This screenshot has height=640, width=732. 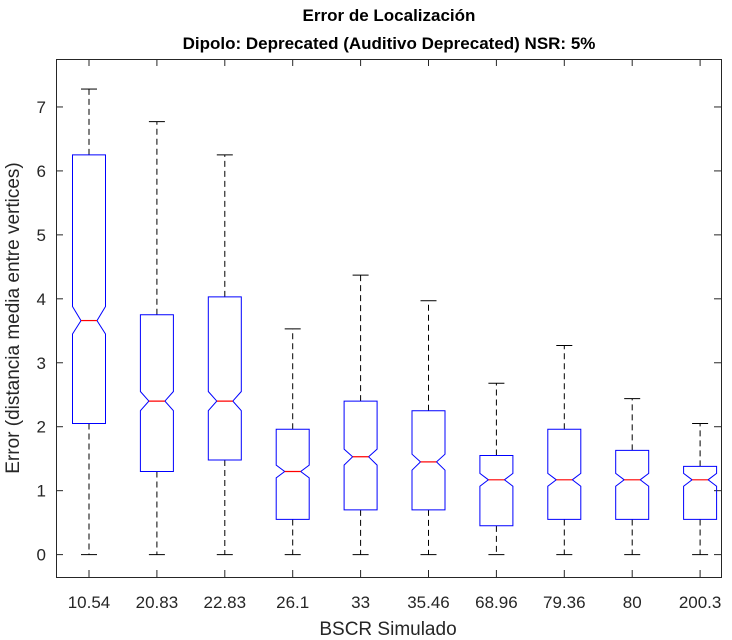 I want to click on x-tick-label: 20.83, so click(x=157, y=602).